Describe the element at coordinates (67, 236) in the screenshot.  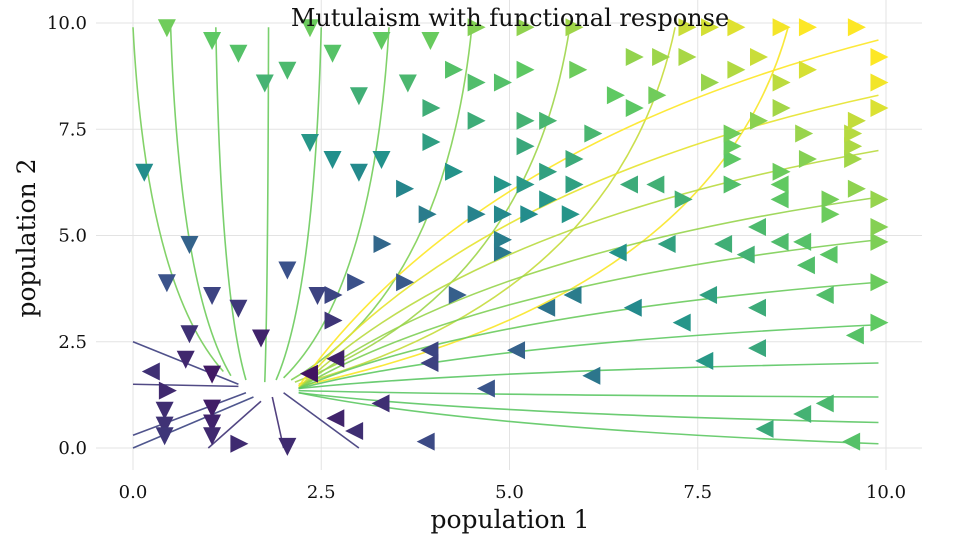
I see `y-tick-labels: 0.0 2.5 5.0 7.5 10.0` at that location.